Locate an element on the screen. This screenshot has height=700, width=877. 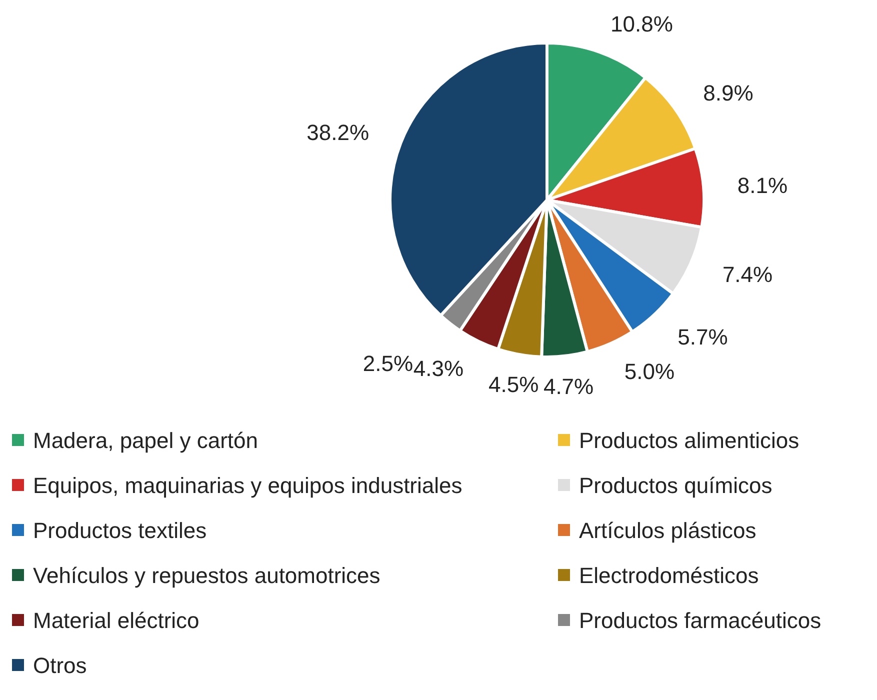
data-label: 7.4% is located at coordinates (747, 274).